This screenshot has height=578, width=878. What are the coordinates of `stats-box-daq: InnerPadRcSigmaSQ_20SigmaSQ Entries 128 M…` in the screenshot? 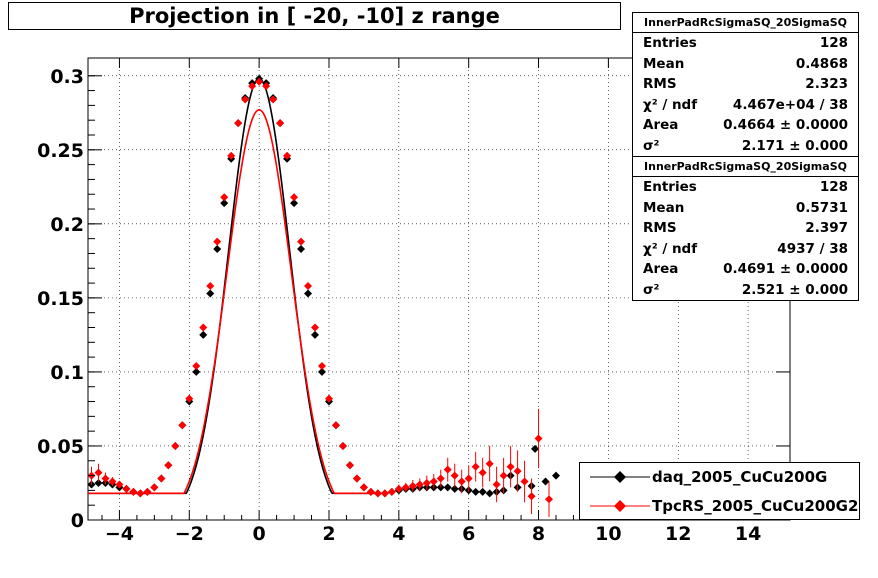 It's located at (745, 84).